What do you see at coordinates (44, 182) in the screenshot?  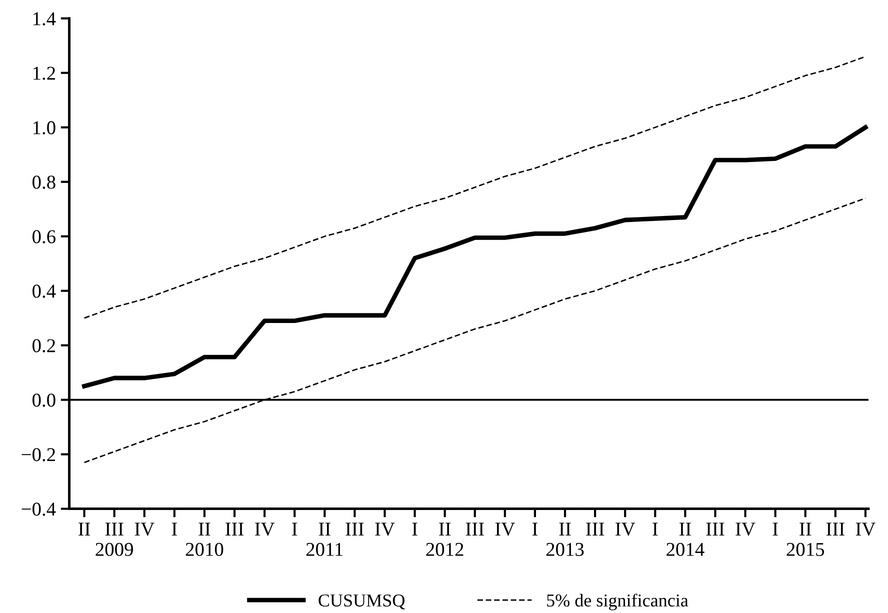 I see `y-tick-label: 0.8` at bounding box center [44, 182].